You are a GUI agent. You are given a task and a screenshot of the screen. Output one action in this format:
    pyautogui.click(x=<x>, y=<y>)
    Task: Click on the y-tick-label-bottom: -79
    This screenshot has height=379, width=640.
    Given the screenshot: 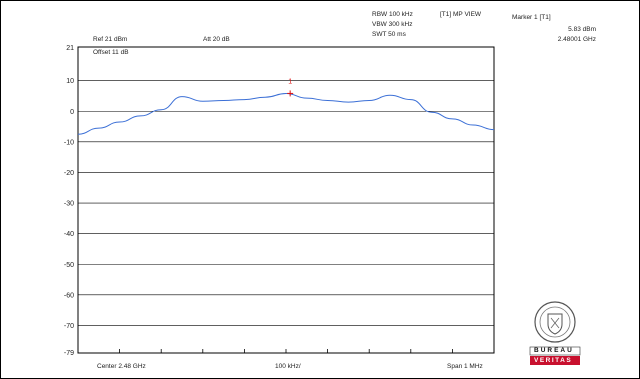 What is the action you would take?
    pyautogui.click(x=69, y=353)
    